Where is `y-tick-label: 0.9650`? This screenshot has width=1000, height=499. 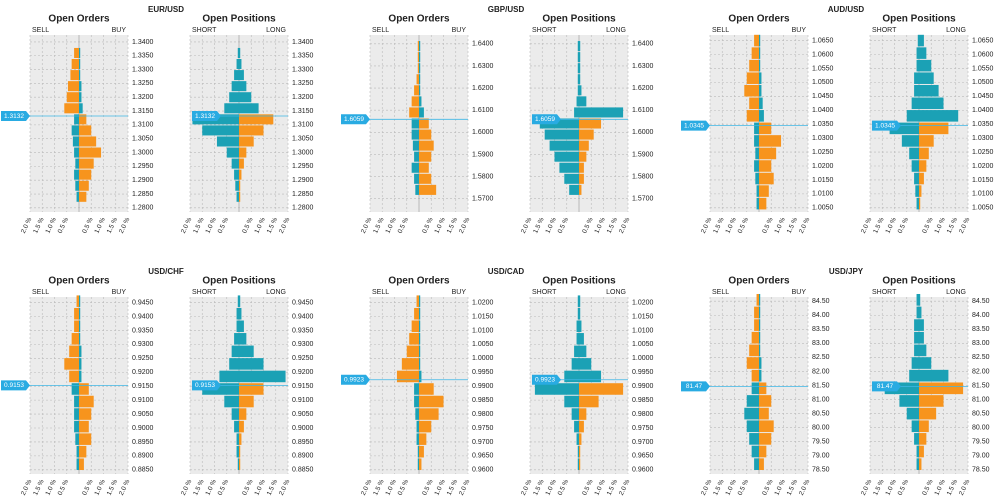
y-tick-label: 0.9650 is located at coordinates (483, 456).